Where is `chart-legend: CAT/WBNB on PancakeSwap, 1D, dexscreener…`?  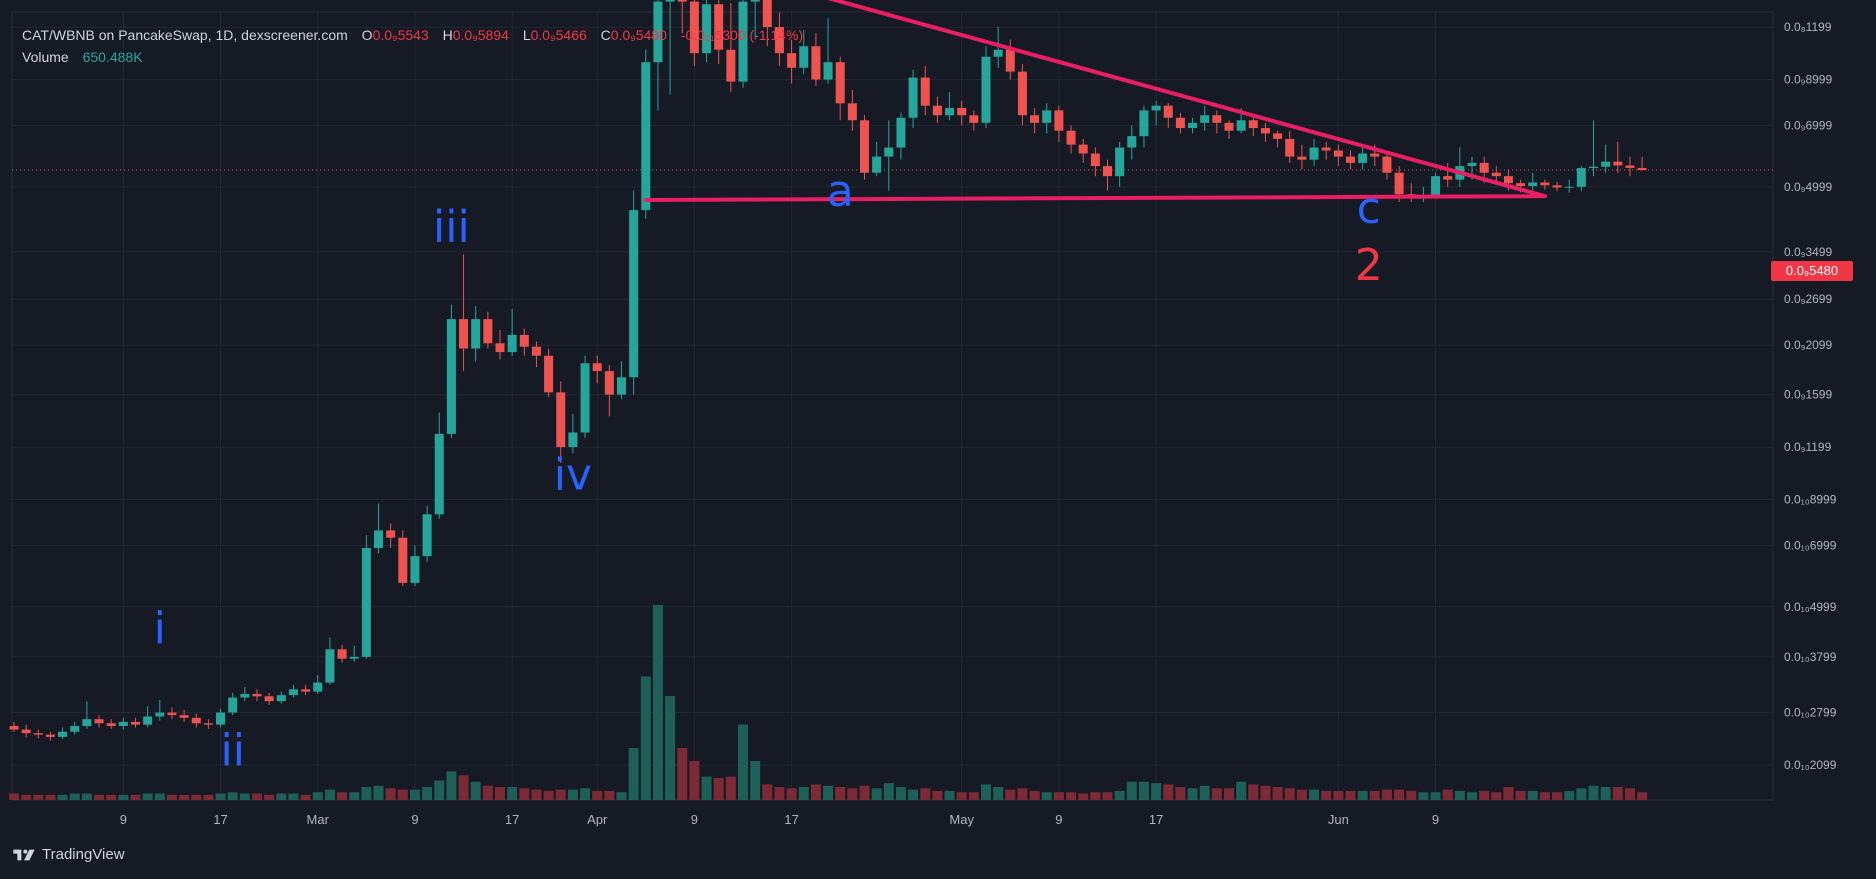
chart-legend: CAT/WBNB on PancakeSwap, 1D, dexscreener… is located at coordinates (417, 46).